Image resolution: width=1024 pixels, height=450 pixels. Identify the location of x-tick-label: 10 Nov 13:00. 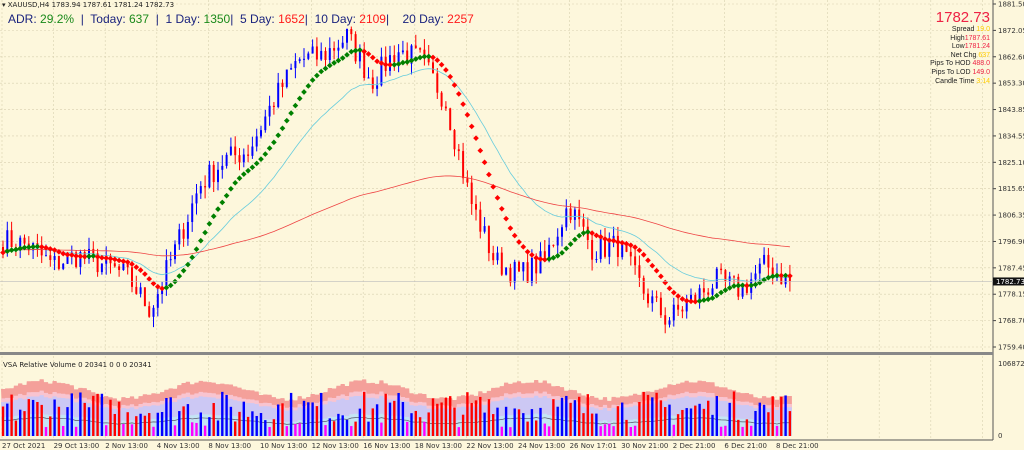
(283, 446).